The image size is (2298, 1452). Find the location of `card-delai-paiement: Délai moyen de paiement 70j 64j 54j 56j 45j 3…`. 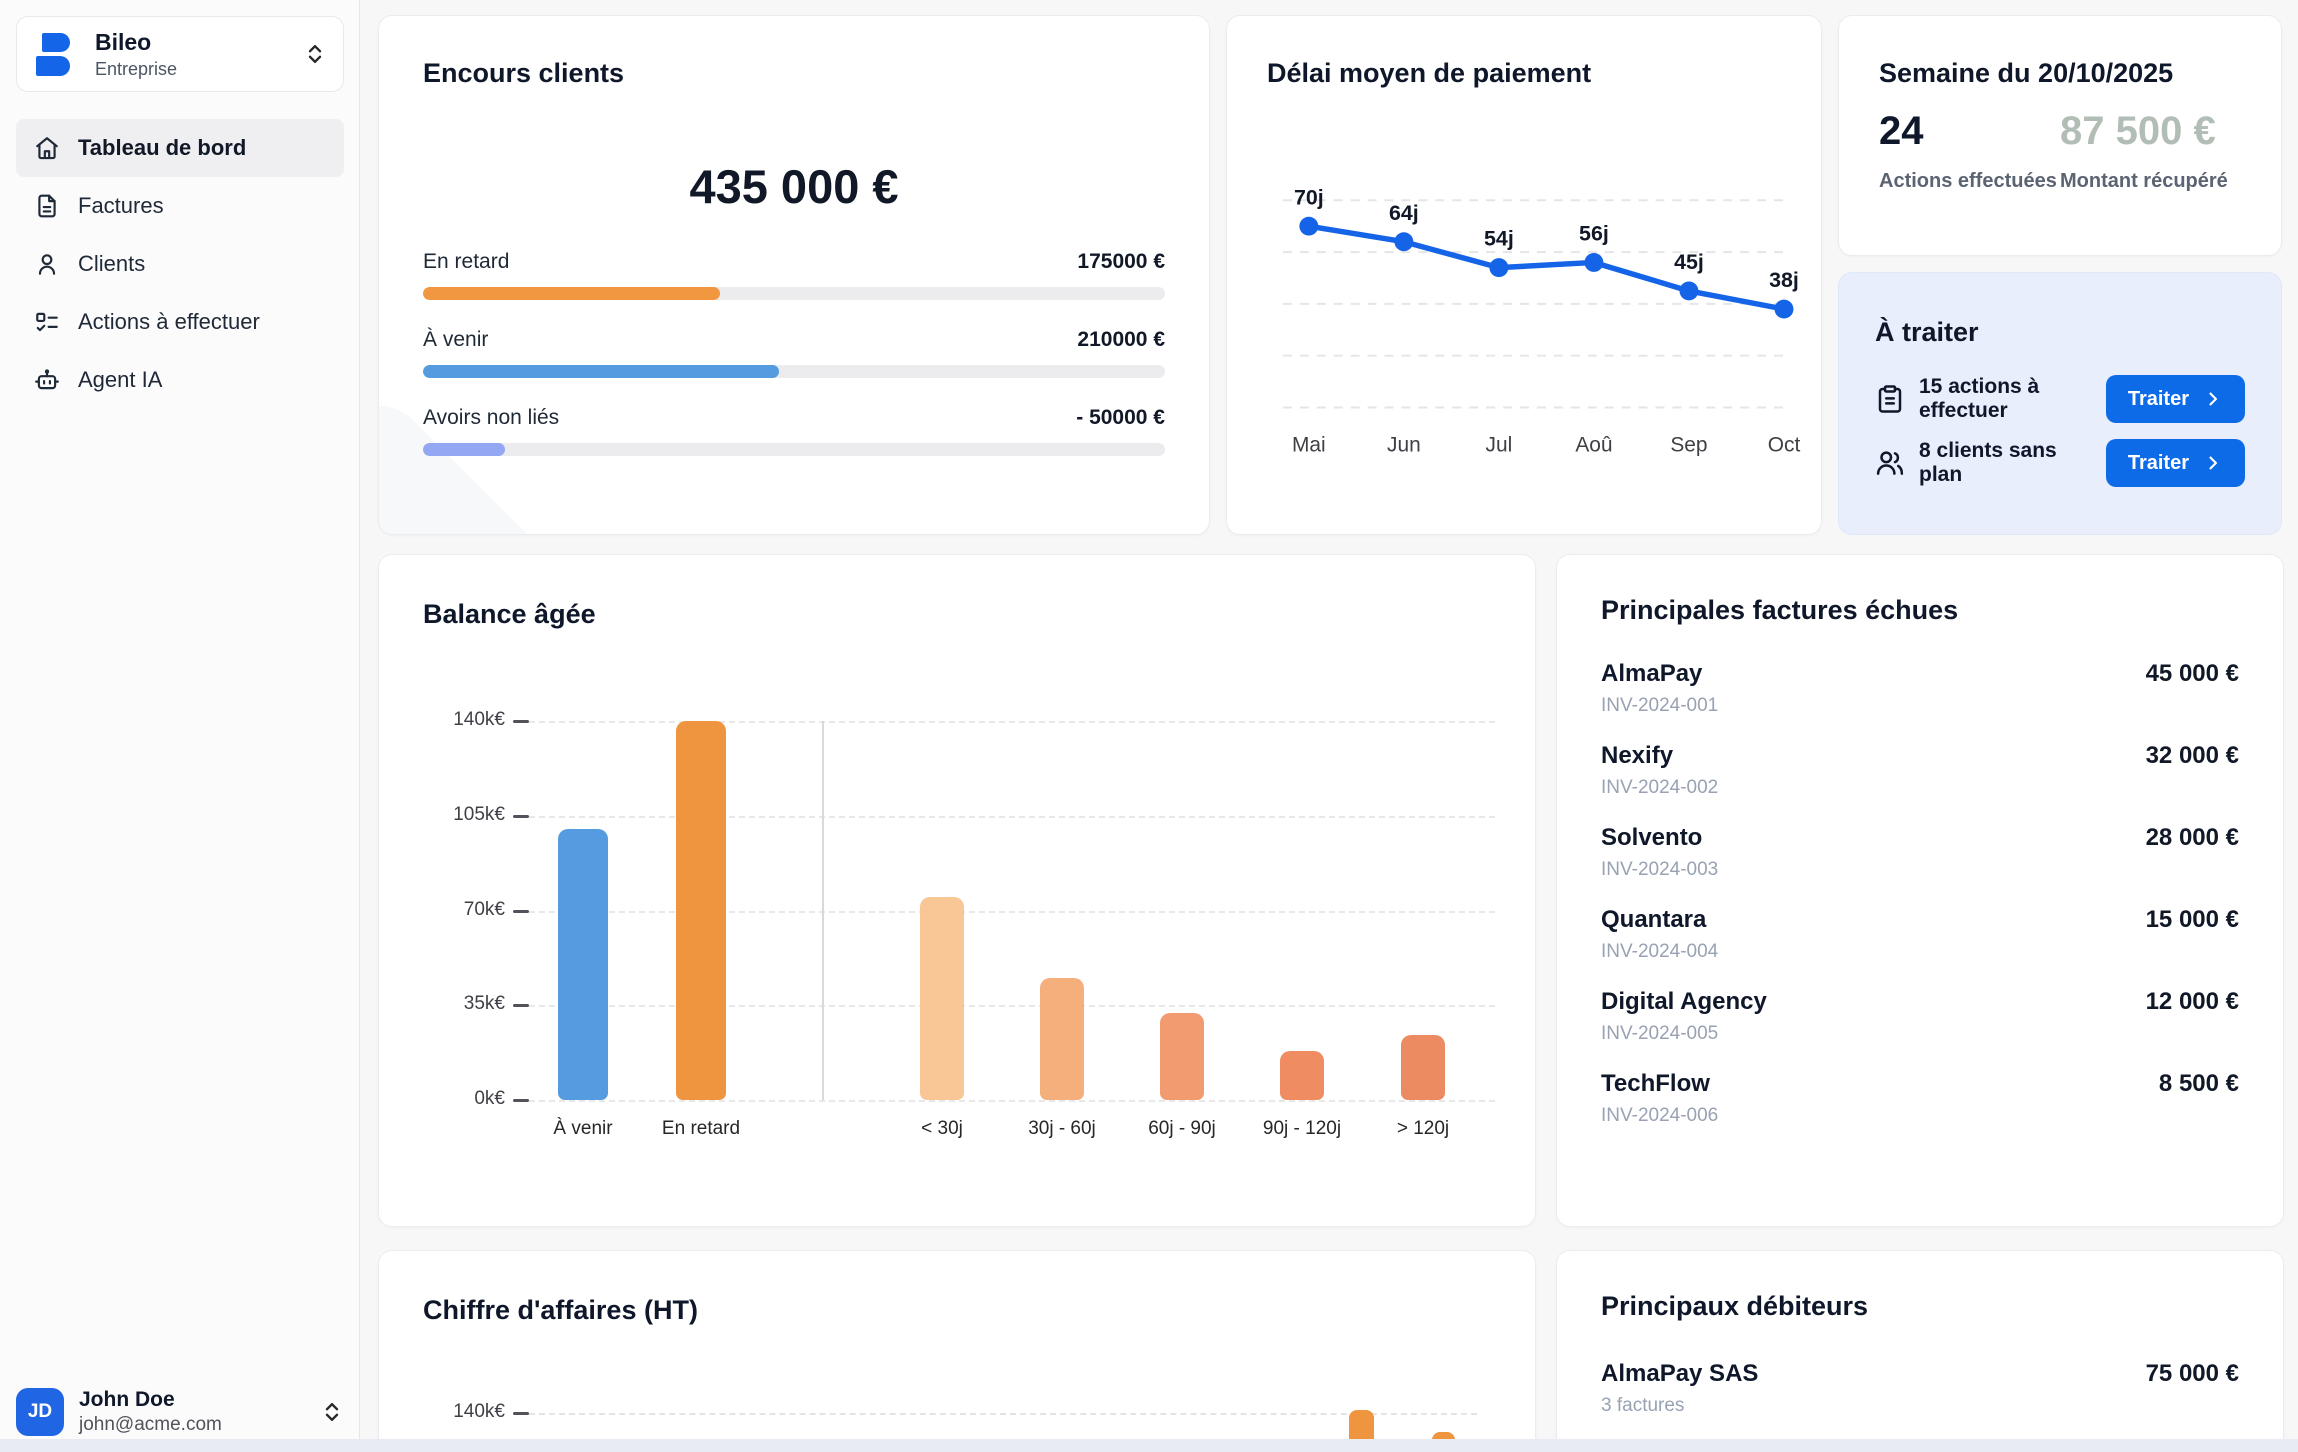

card-delai-paiement: Délai moyen de paiement 70j 64j 54j 56j 45j 3… is located at coordinates (1524, 275).